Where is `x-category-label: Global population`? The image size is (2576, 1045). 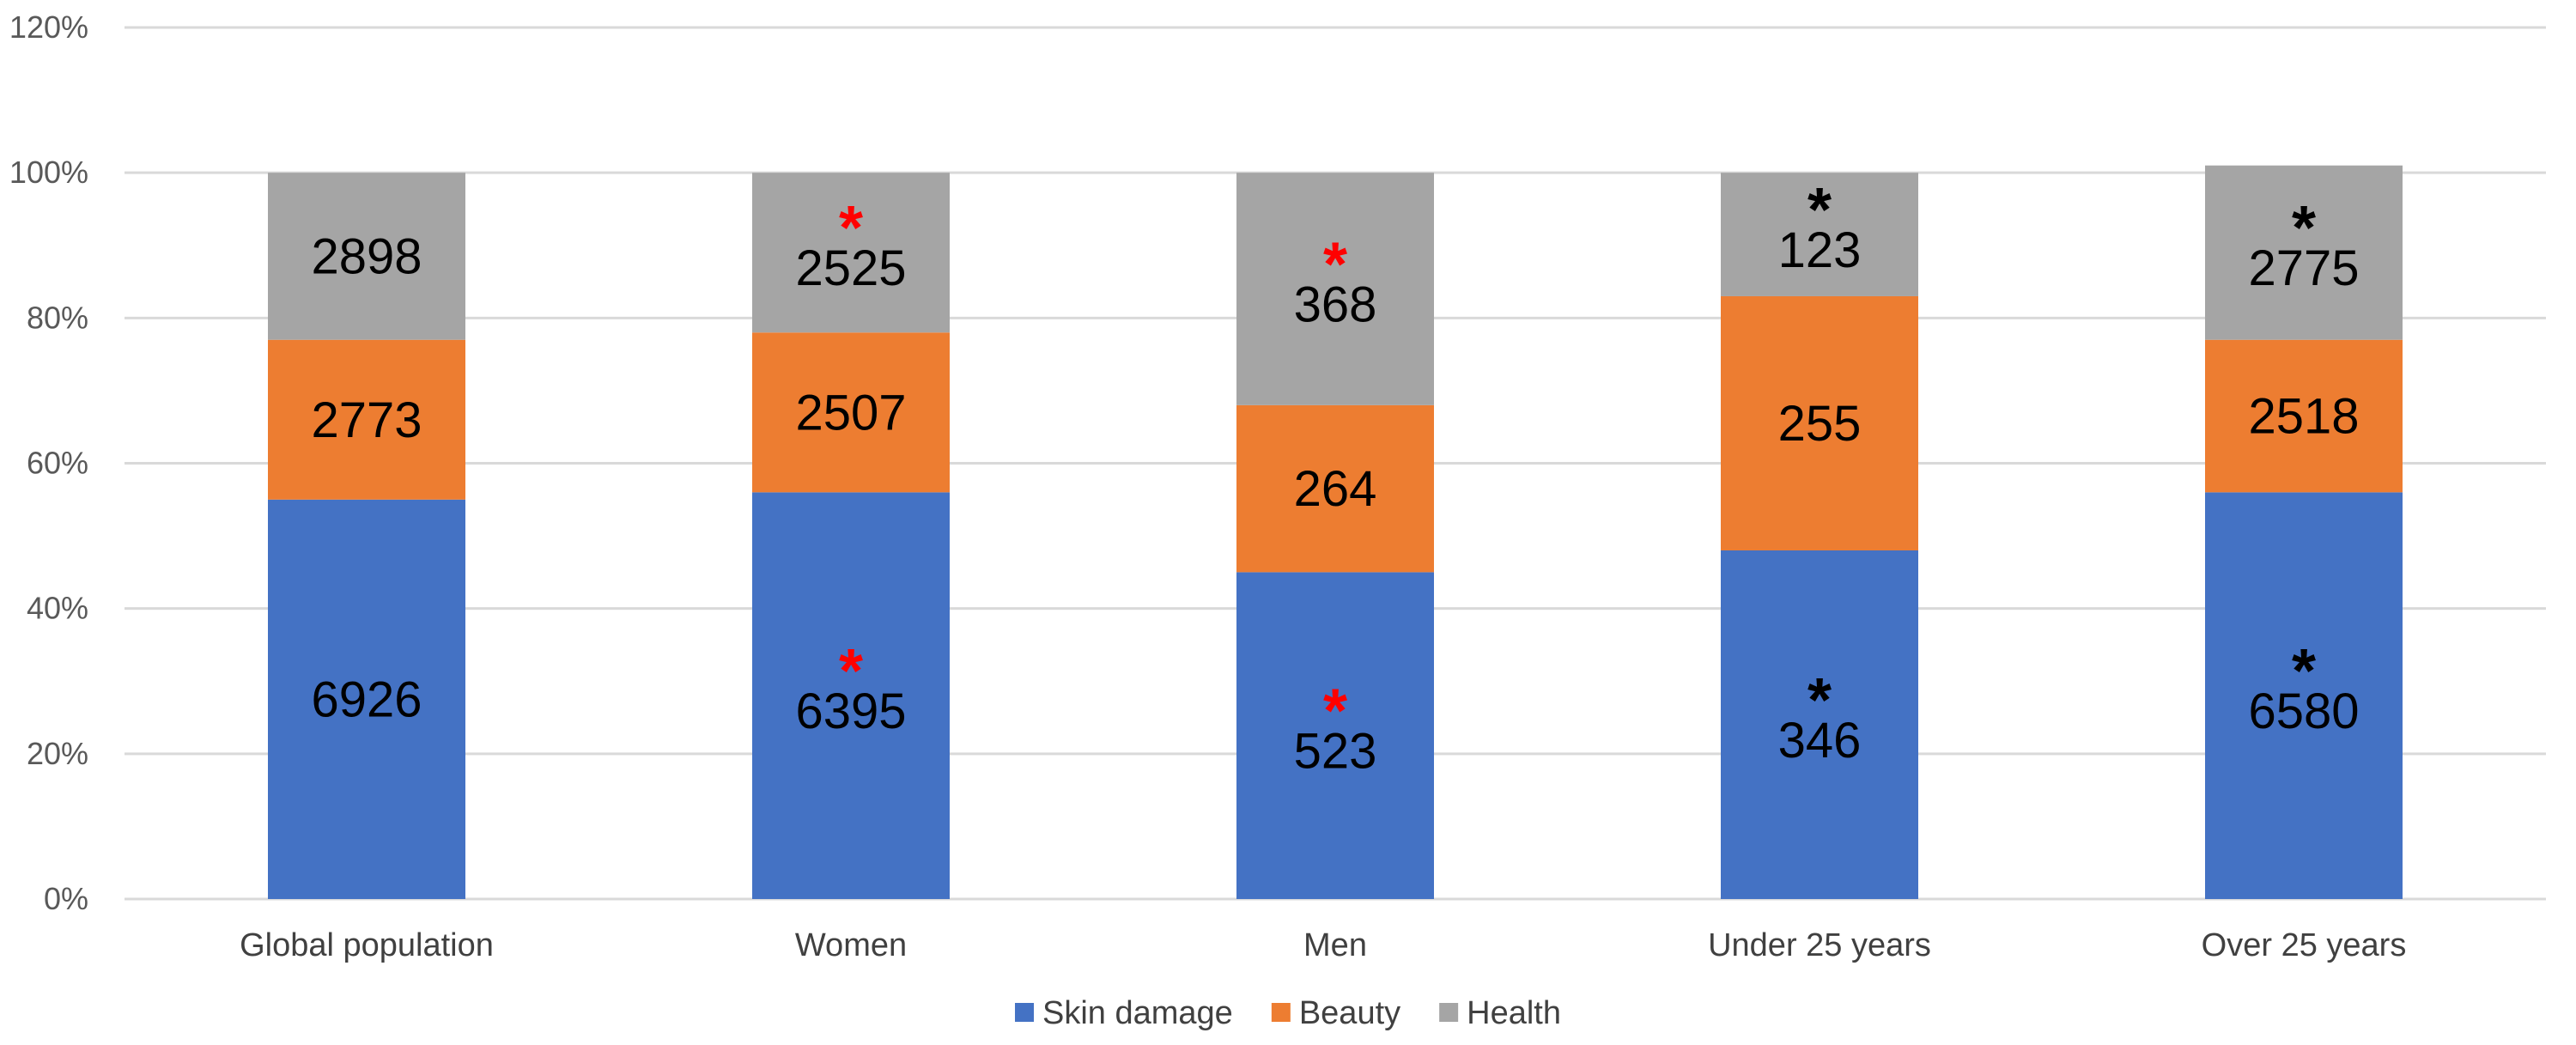 x-category-label: Global population is located at coordinates (367, 945).